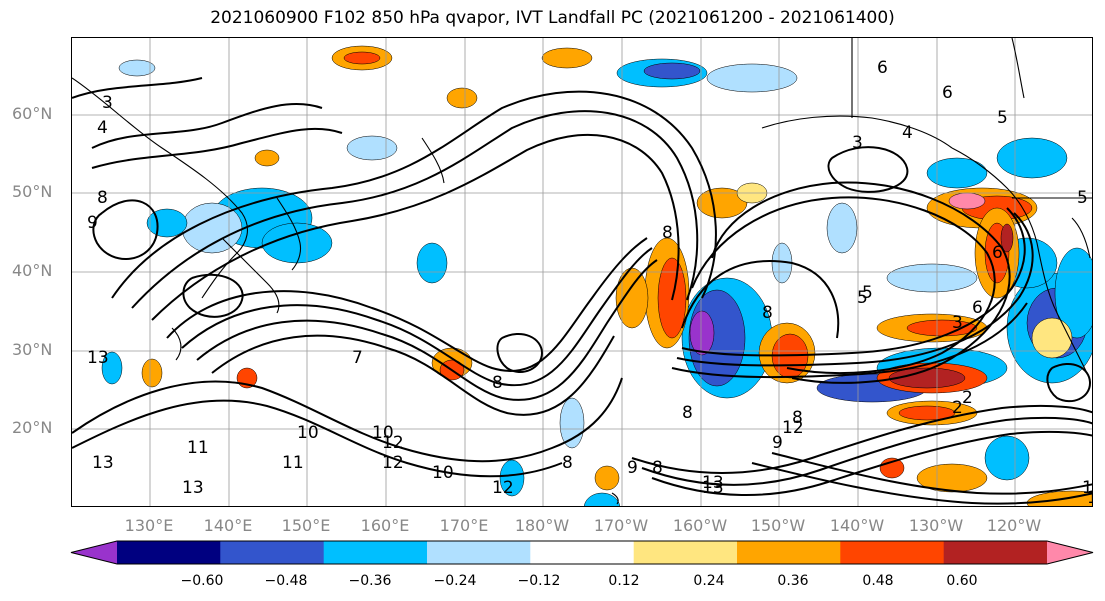  Describe the element at coordinates (32, 427) in the screenshot. I see `lat-label-20n: 20°N` at that location.